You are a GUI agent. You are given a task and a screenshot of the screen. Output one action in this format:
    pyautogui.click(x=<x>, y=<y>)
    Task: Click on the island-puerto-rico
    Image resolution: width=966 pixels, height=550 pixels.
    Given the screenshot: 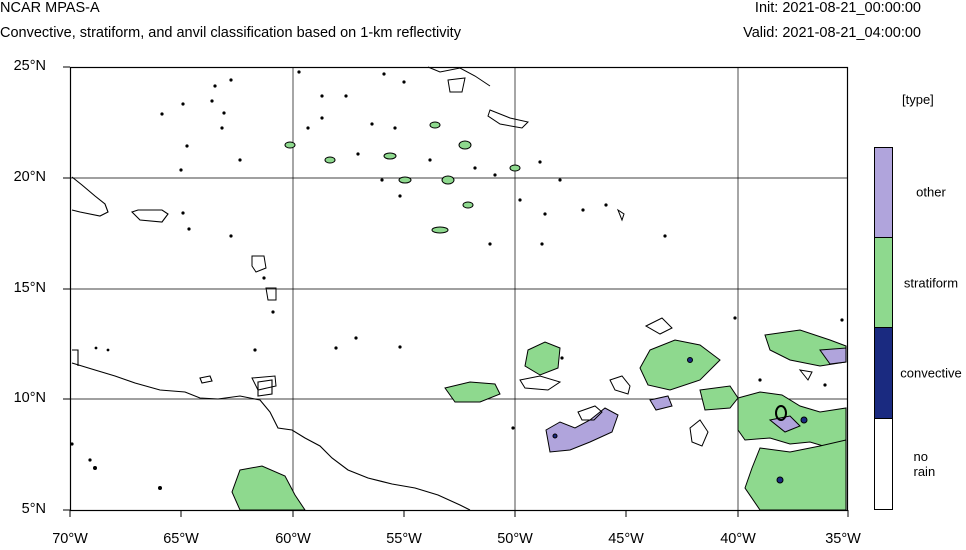 What is the action you would take?
    pyautogui.click(x=149, y=216)
    